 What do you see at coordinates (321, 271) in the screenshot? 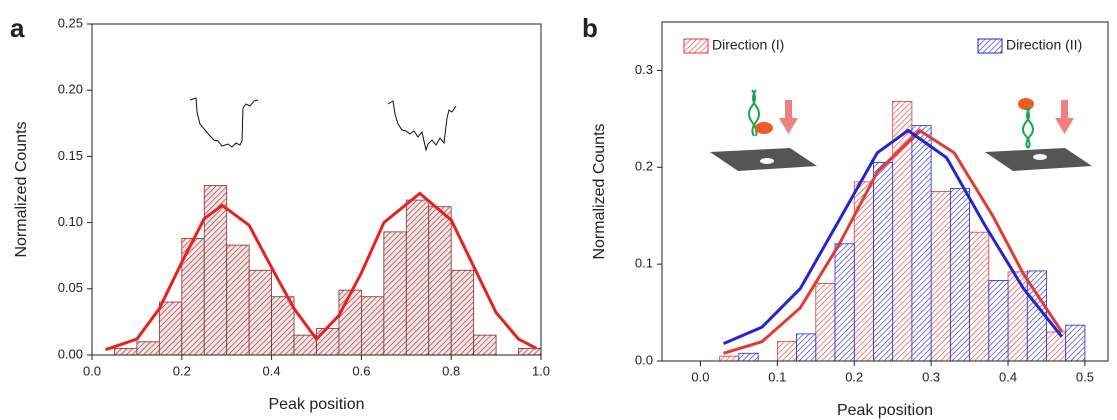
I see `fit-curve` at bounding box center [321, 271].